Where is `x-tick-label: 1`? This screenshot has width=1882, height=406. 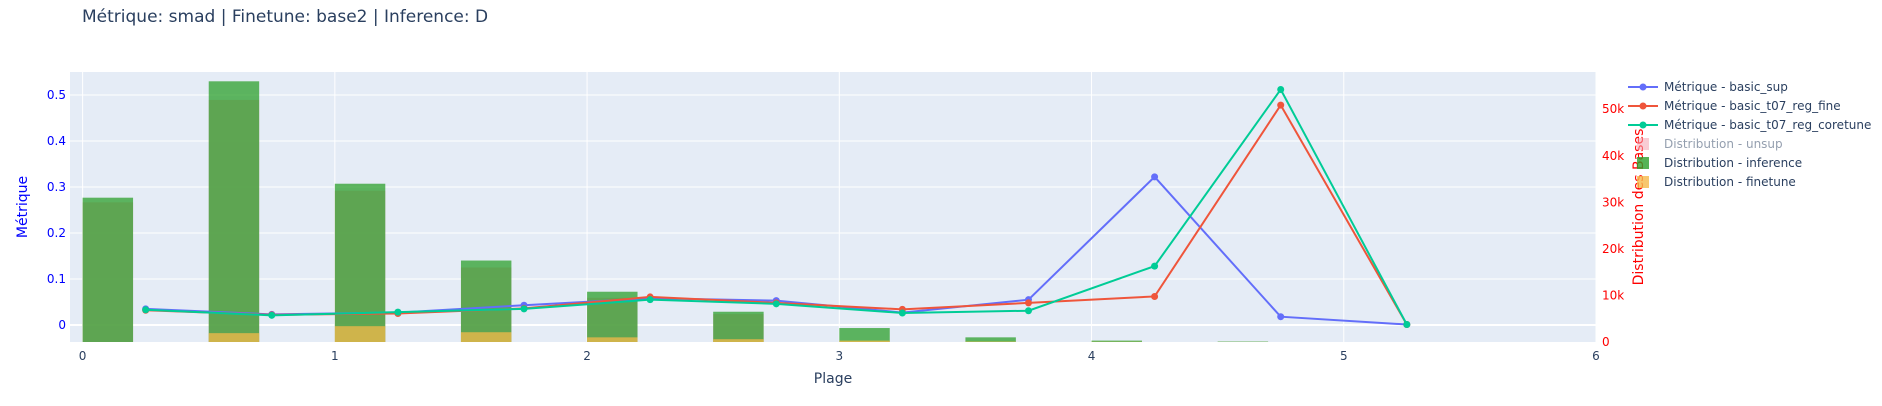 x-tick-label: 1 is located at coordinates (335, 356).